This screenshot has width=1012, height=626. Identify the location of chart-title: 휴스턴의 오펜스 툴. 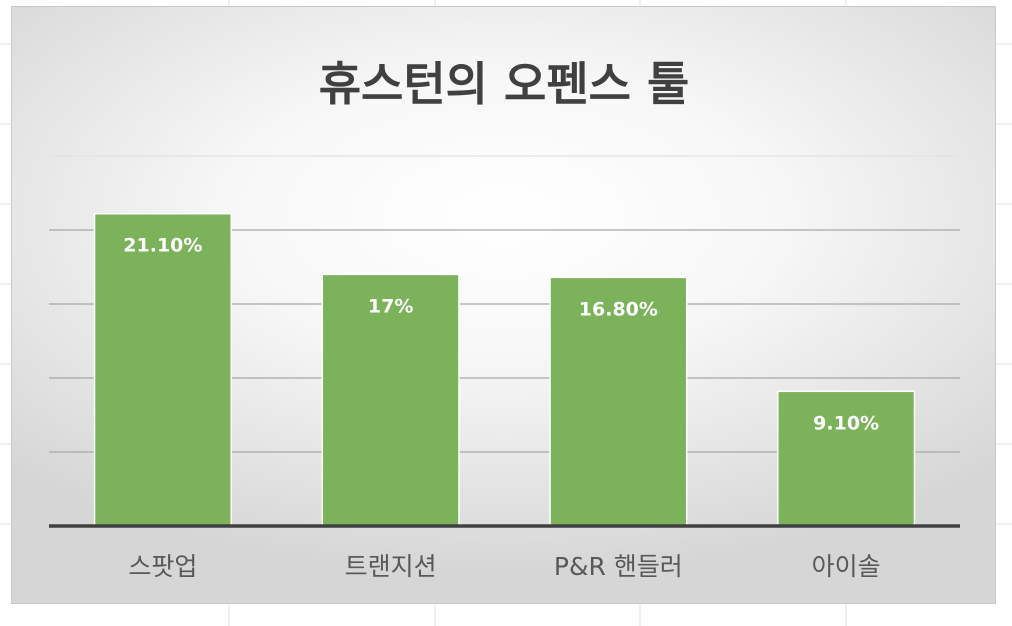
(504, 84).